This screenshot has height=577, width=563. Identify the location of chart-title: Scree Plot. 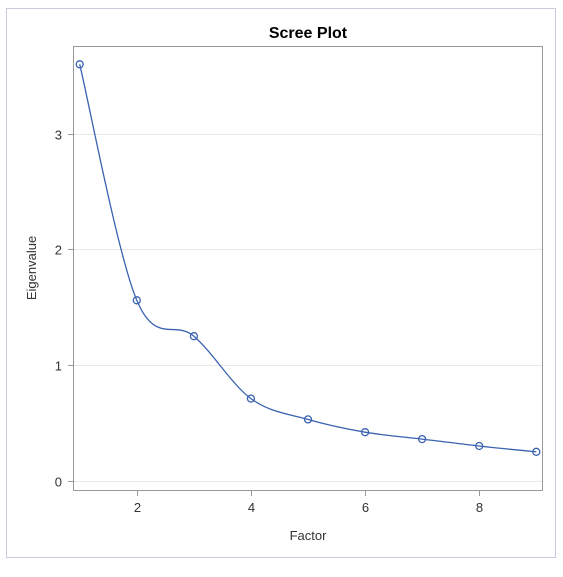
(308, 33).